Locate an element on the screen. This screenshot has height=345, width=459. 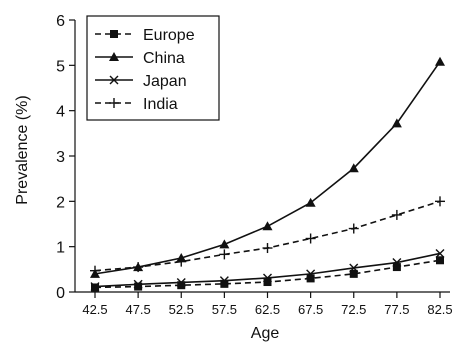
legend-label-europe: Europe is located at coordinates (169, 35).